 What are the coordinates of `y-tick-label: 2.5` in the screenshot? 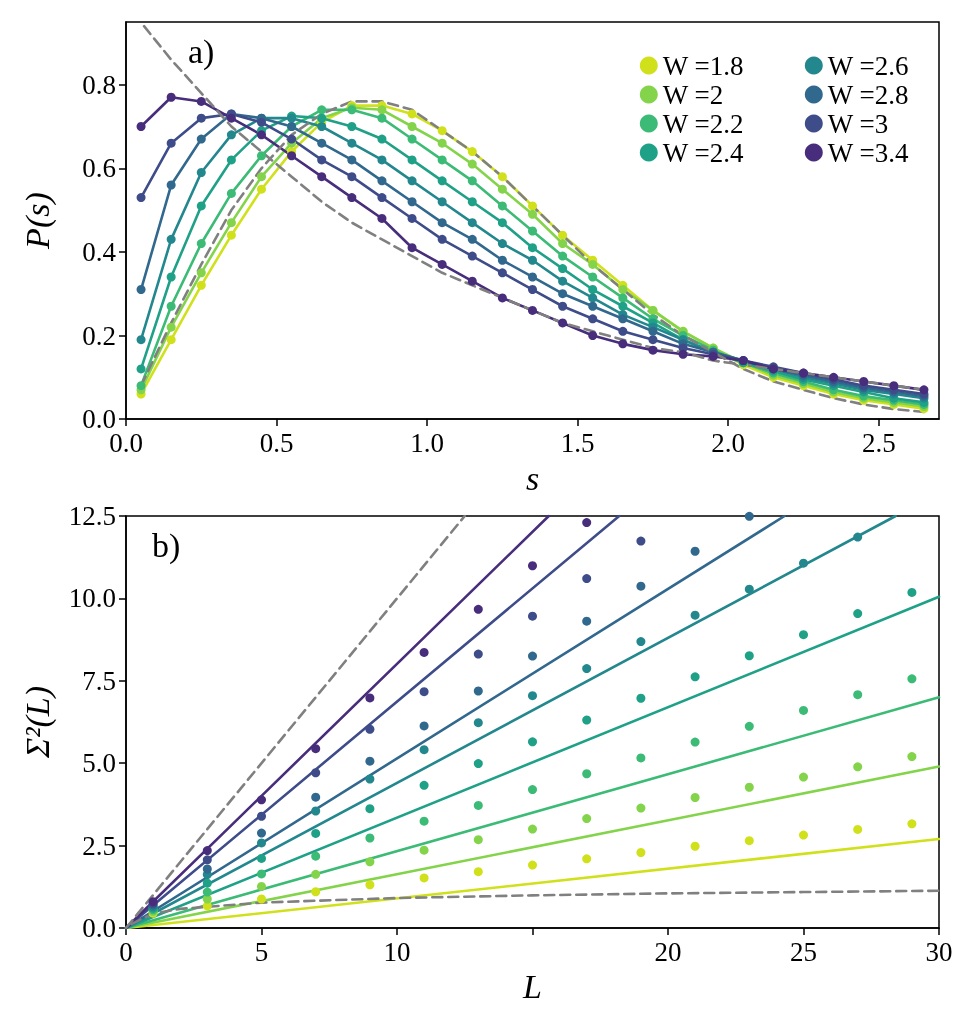 It's located at (99, 845).